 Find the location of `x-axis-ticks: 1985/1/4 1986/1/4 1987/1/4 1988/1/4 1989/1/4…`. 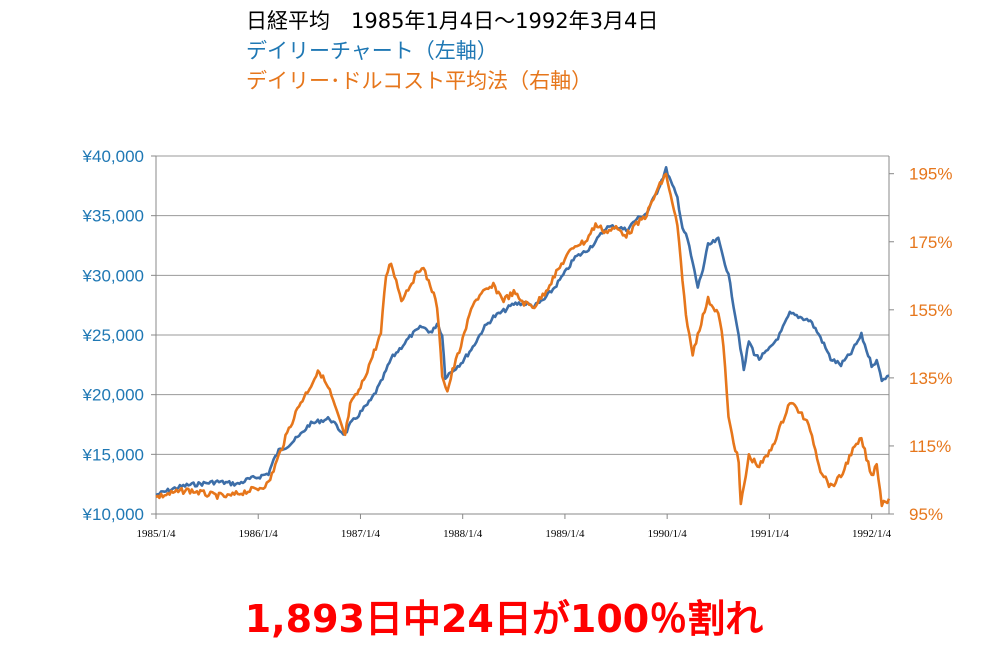

x-axis-ticks: 1985/1/4 1986/1/4 1987/1/4 1988/1/4 1989/1/4… is located at coordinates (514, 527).